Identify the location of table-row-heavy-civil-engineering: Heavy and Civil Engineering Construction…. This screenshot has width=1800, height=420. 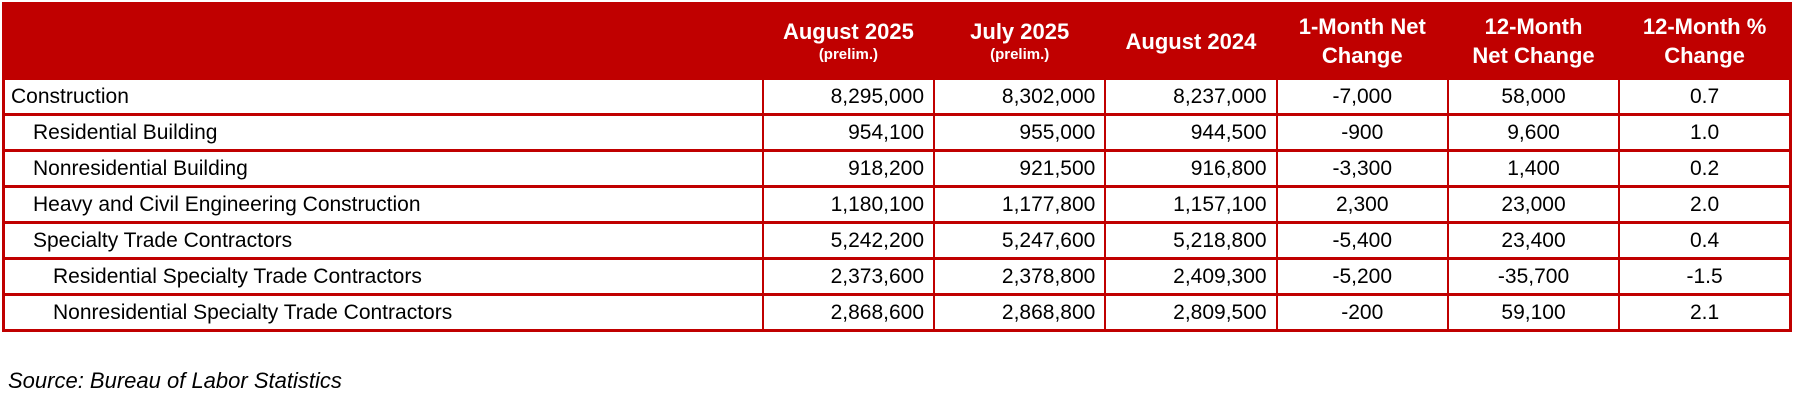
(897, 204).